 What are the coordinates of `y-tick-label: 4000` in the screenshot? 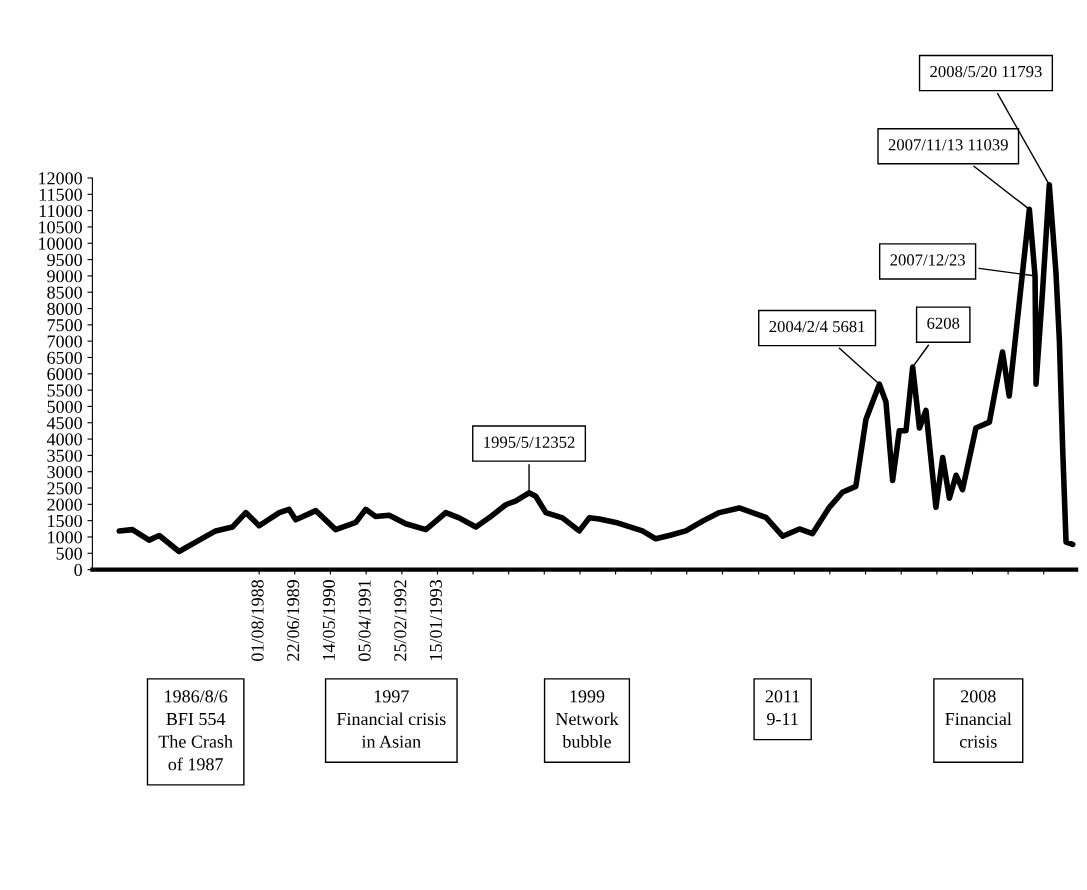 It's located at (64, 439).